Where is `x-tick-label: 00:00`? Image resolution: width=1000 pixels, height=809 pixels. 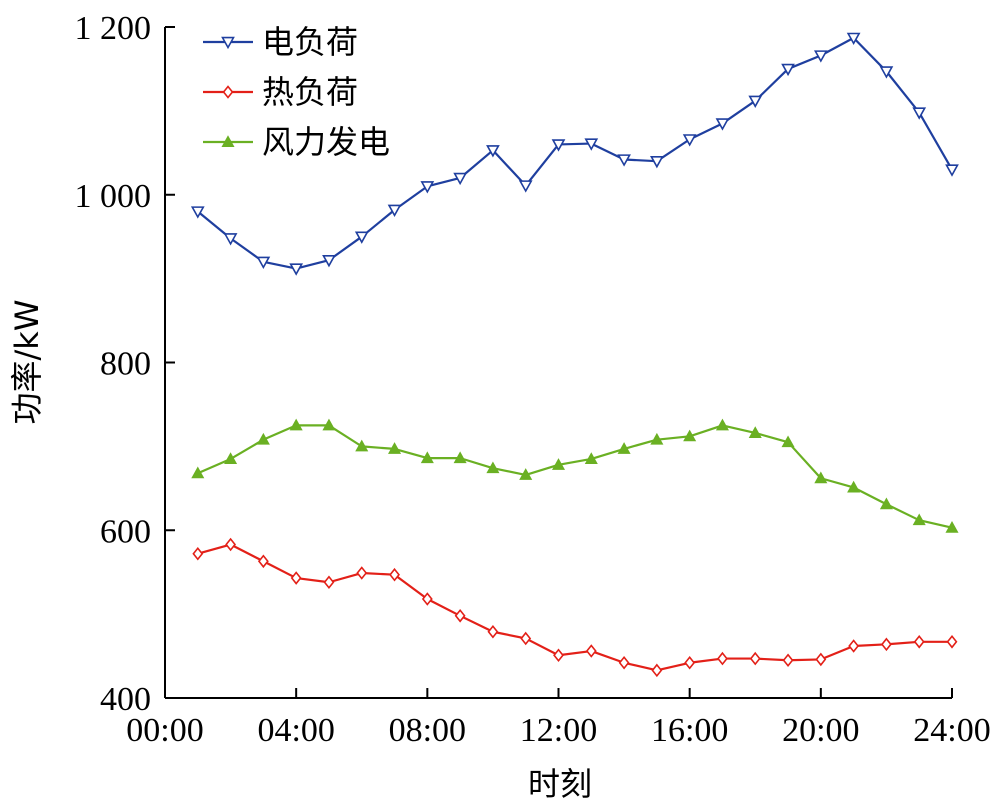
x-tick-label: 00:00 is located at coordinates (164, 730).